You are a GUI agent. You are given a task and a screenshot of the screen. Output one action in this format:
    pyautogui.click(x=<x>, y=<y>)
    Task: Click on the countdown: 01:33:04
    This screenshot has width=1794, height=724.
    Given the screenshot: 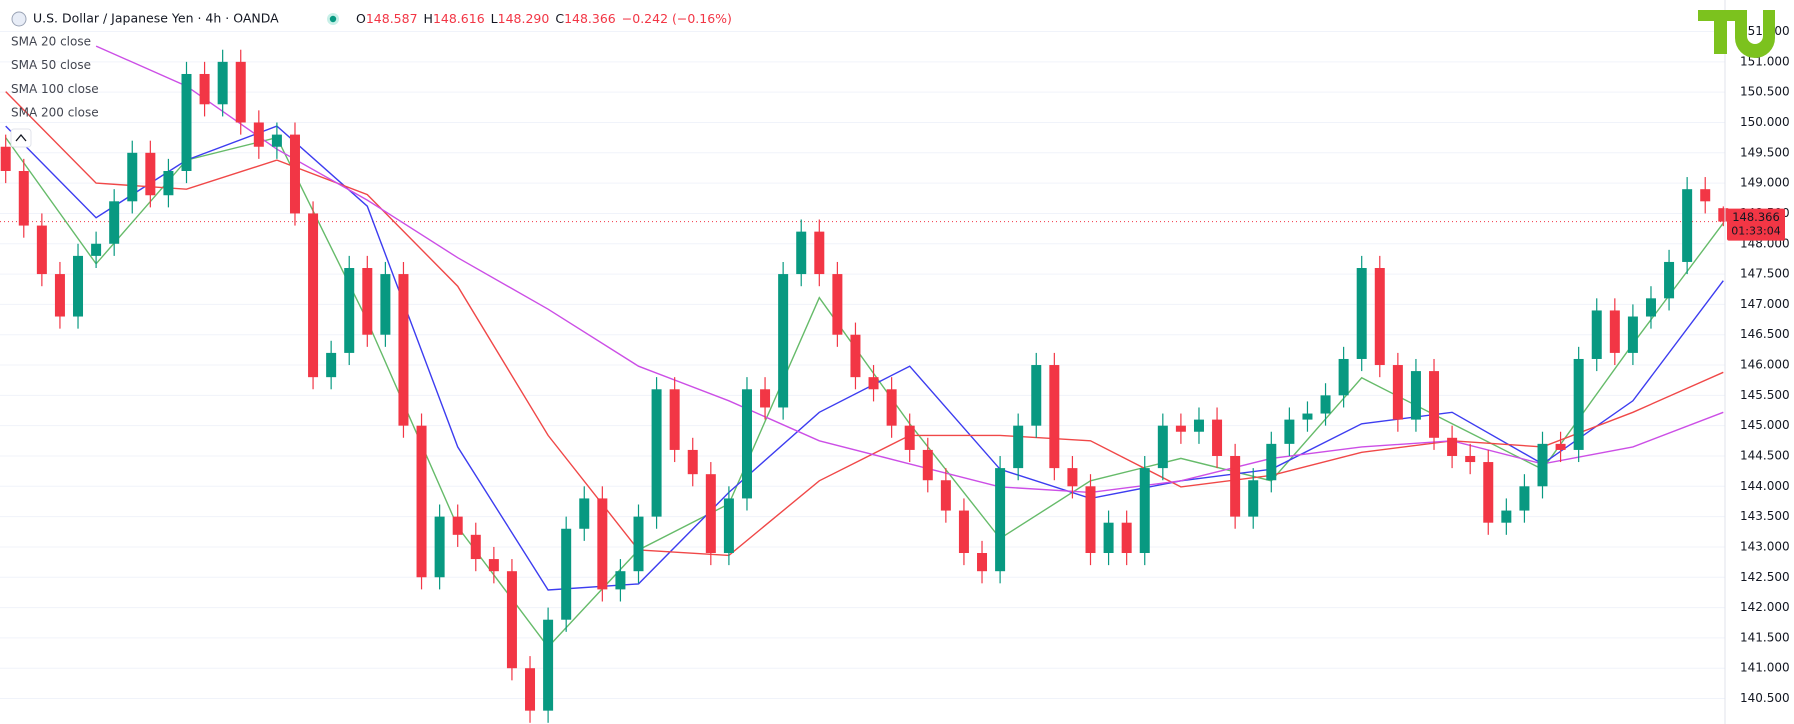 What is the action you would take?
    pyautogui.click(x=1755, y=231)
    